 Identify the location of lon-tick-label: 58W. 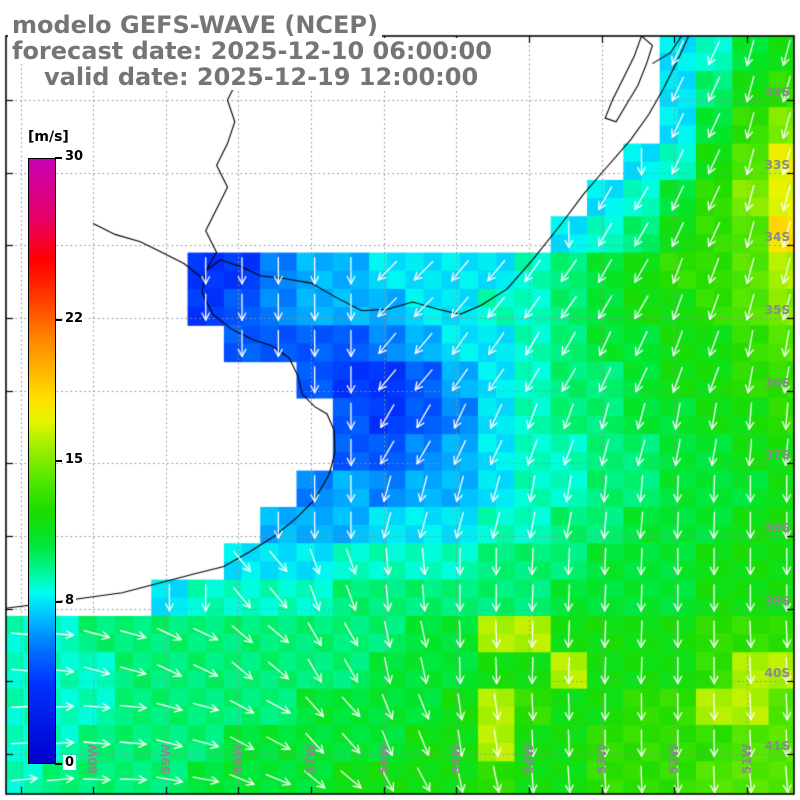
(238, 759).